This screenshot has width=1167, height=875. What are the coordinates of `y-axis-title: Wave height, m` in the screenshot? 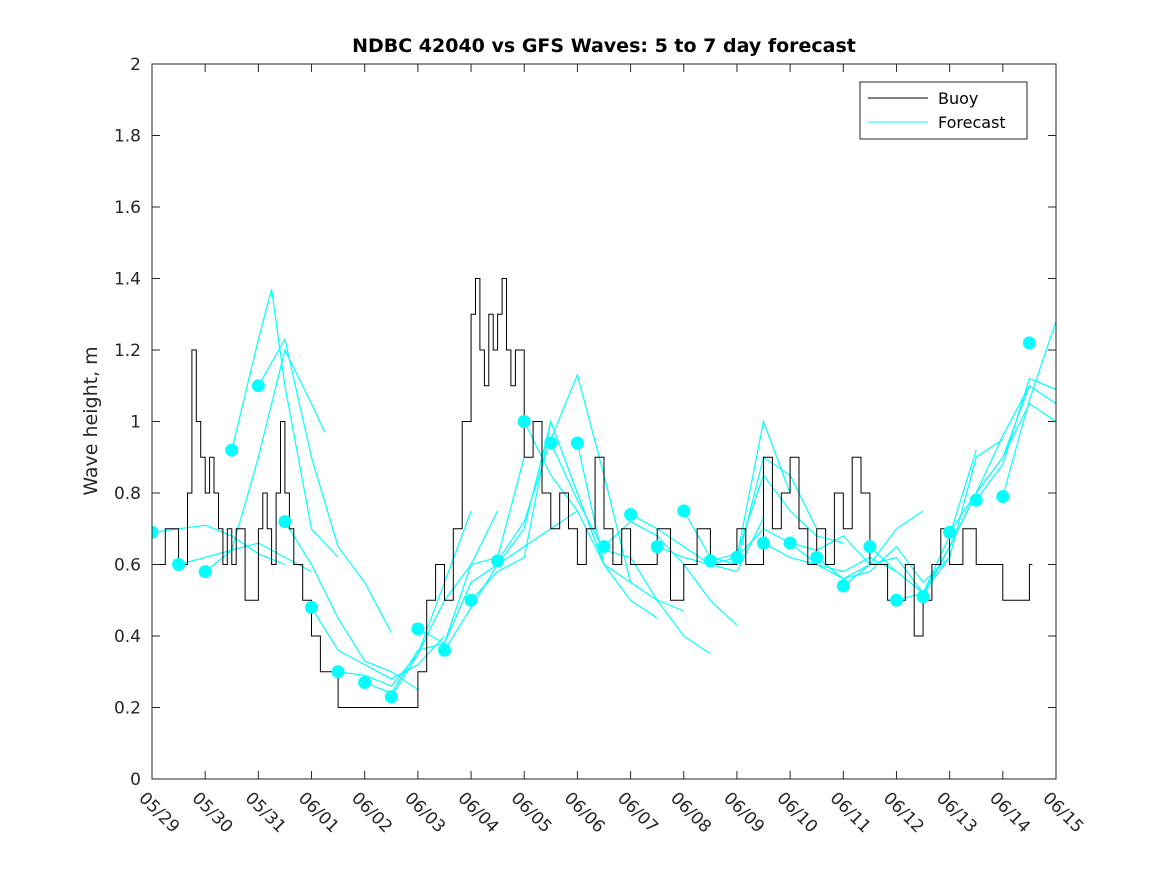 It's located at (91, 420).